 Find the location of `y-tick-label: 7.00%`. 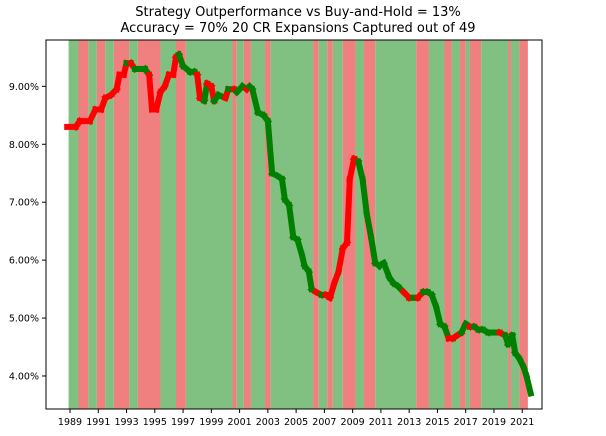

y-tick-label: 7.00% is located at coordinates (24, 203).